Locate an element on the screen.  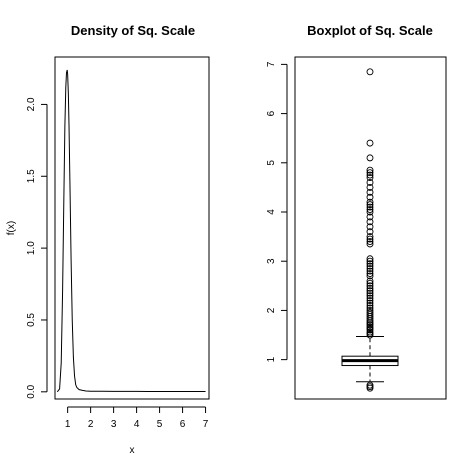
density-x-tick-label: 3 is located at coordinates (114, 424).